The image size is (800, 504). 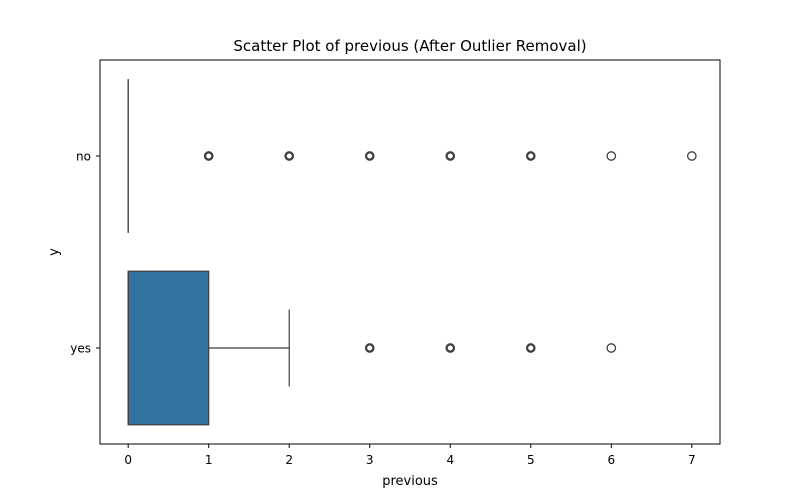 What do you see at coordinates (209, 460) in the screenshot?
I see `x-tick-label-1: 1` at bounding box center [209, 460].